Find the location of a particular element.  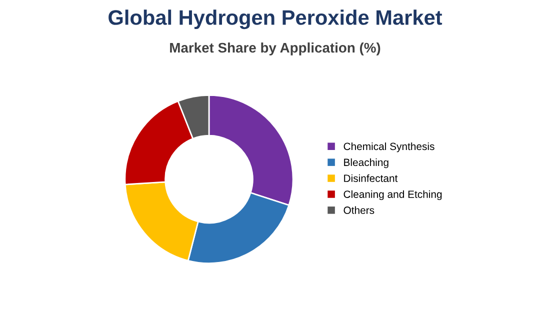

legend-label: Chemical Synthesis is located at coordinates (389, 147).